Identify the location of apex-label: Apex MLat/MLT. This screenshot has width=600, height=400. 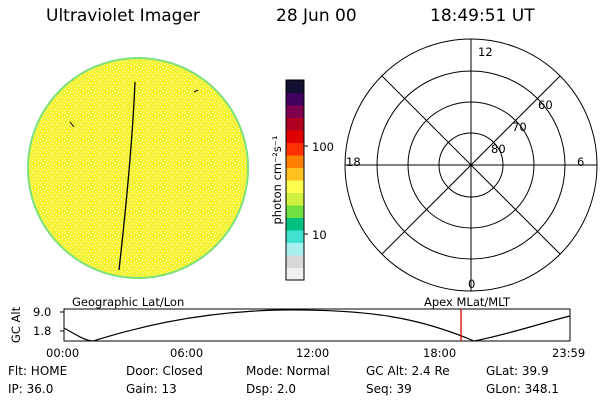
(467, 302).